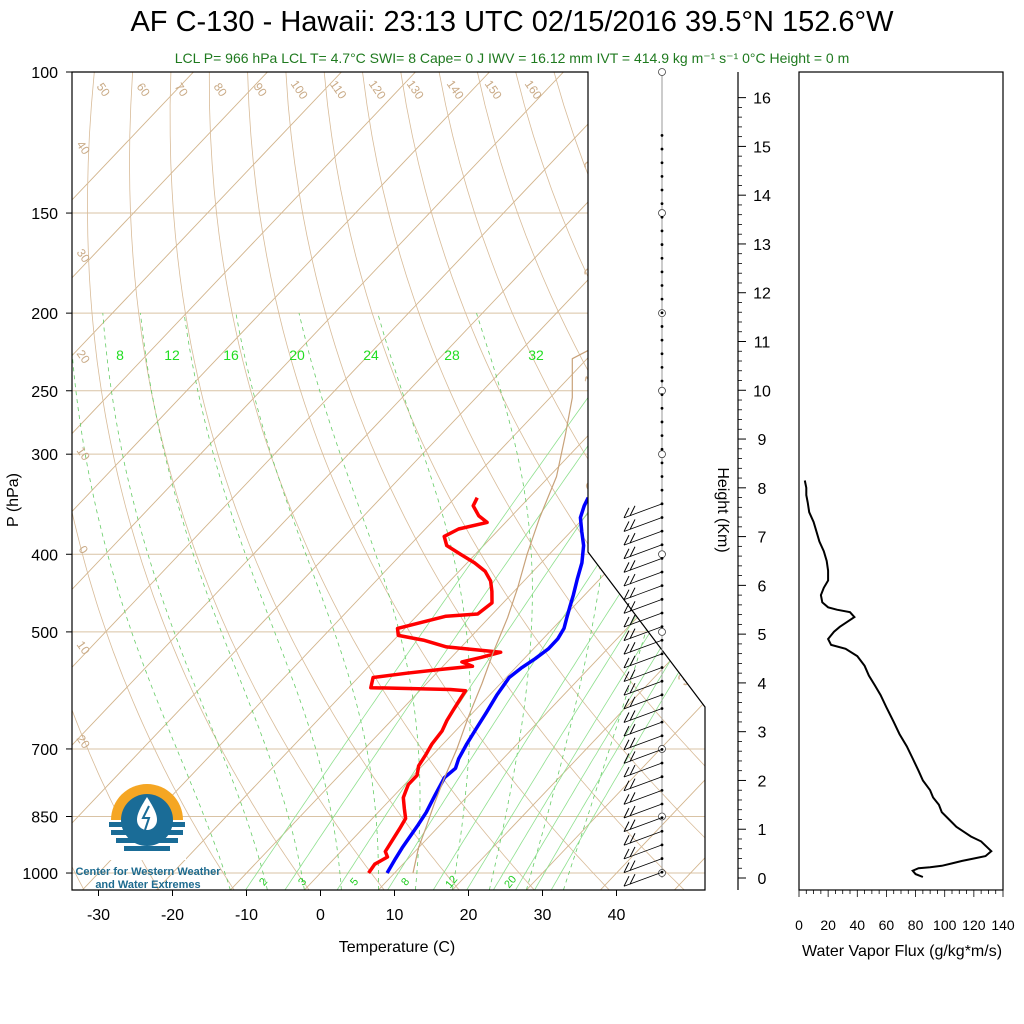  Describe the element at coordinates (536, 355) in the screenshot. I see `mixing-ratio-label: 32` at that location.